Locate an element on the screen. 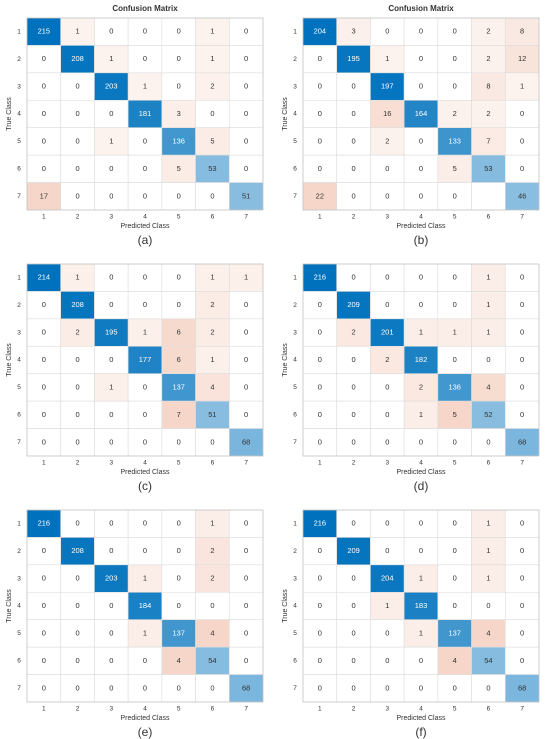 This screenshot has width=550, height=739. cell-value: 133 is located at coordinates (454, 140).